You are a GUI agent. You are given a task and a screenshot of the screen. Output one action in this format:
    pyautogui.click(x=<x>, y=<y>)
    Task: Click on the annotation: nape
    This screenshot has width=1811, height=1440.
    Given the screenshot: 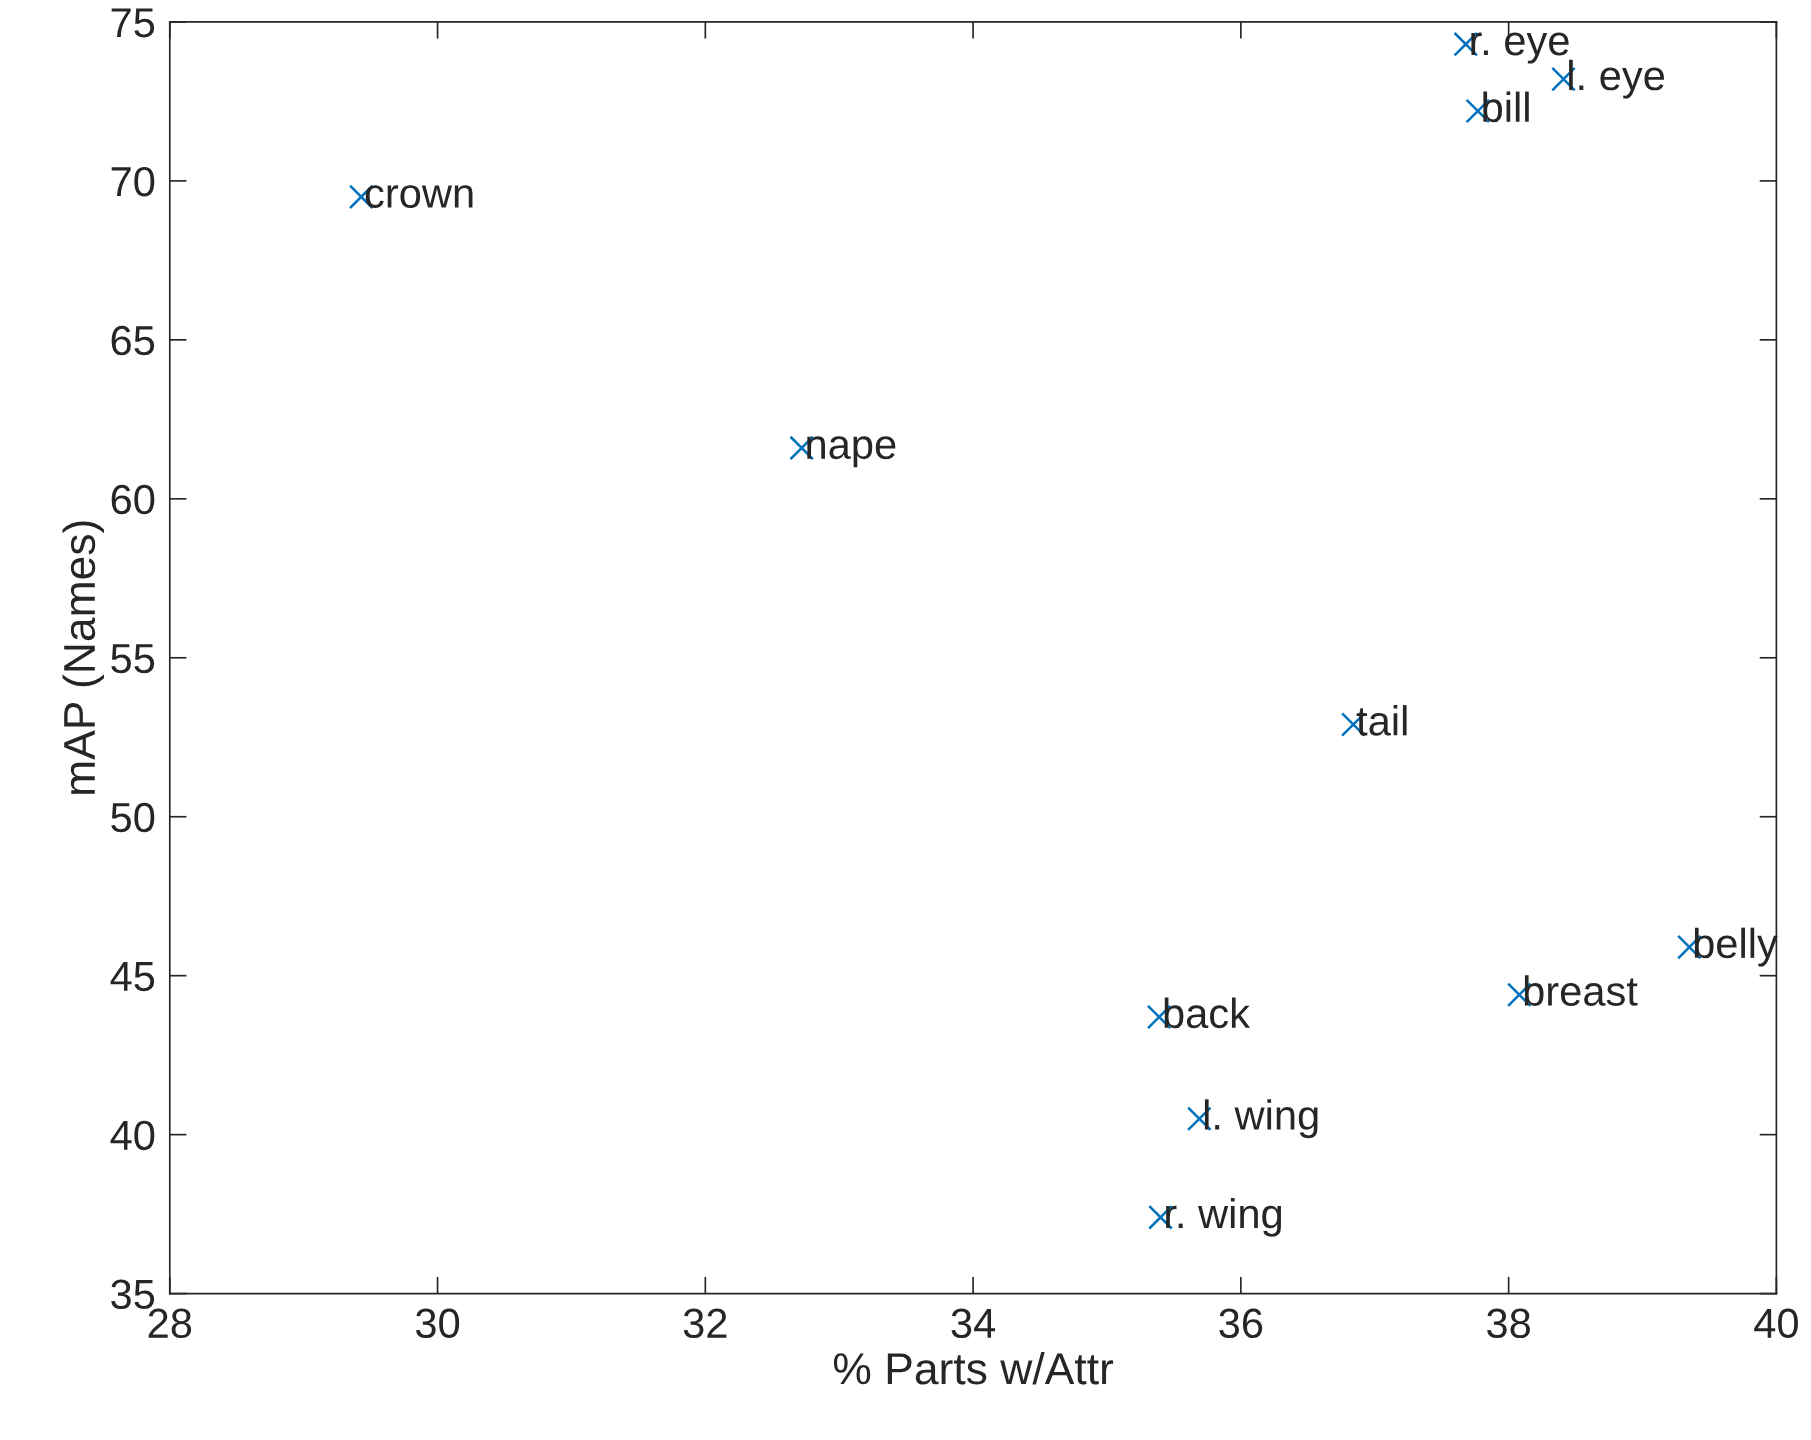 What is the action you would take?
    pyautogui.click(x=851, y=452)
    